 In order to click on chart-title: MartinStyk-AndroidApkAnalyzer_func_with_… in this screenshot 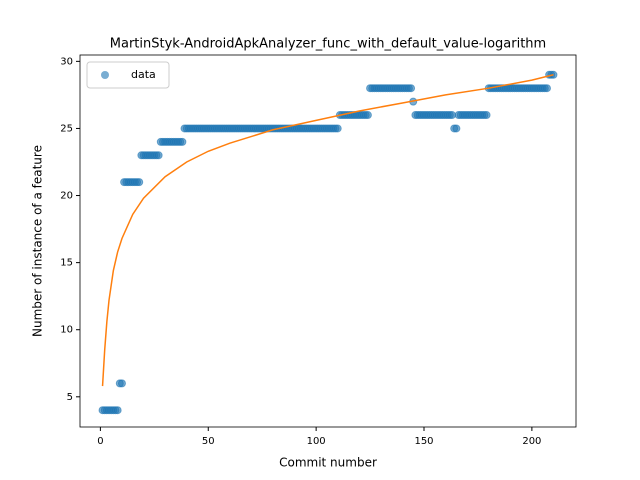, I will do `click(328, 44)`.